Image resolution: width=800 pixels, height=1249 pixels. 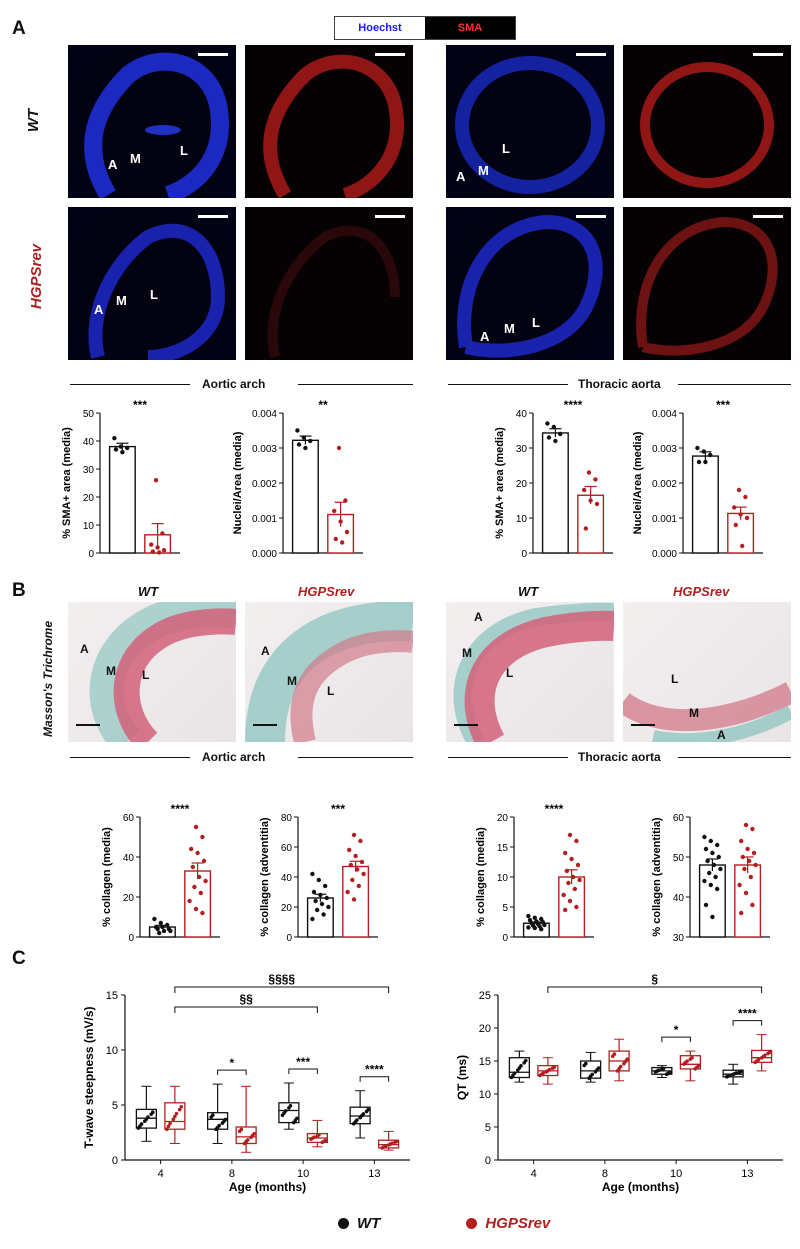 What do you see at coordinates (130, 384) in the screenshot?
I see `region-arrow-arch-a-left` at bounding box center [130, 384].